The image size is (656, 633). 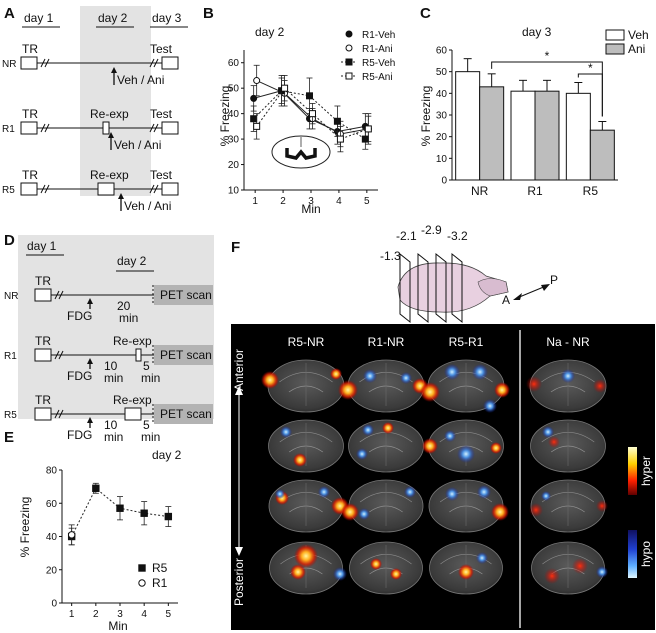 I want to click on x-tick-label: 3, so click(x=120, y=614).